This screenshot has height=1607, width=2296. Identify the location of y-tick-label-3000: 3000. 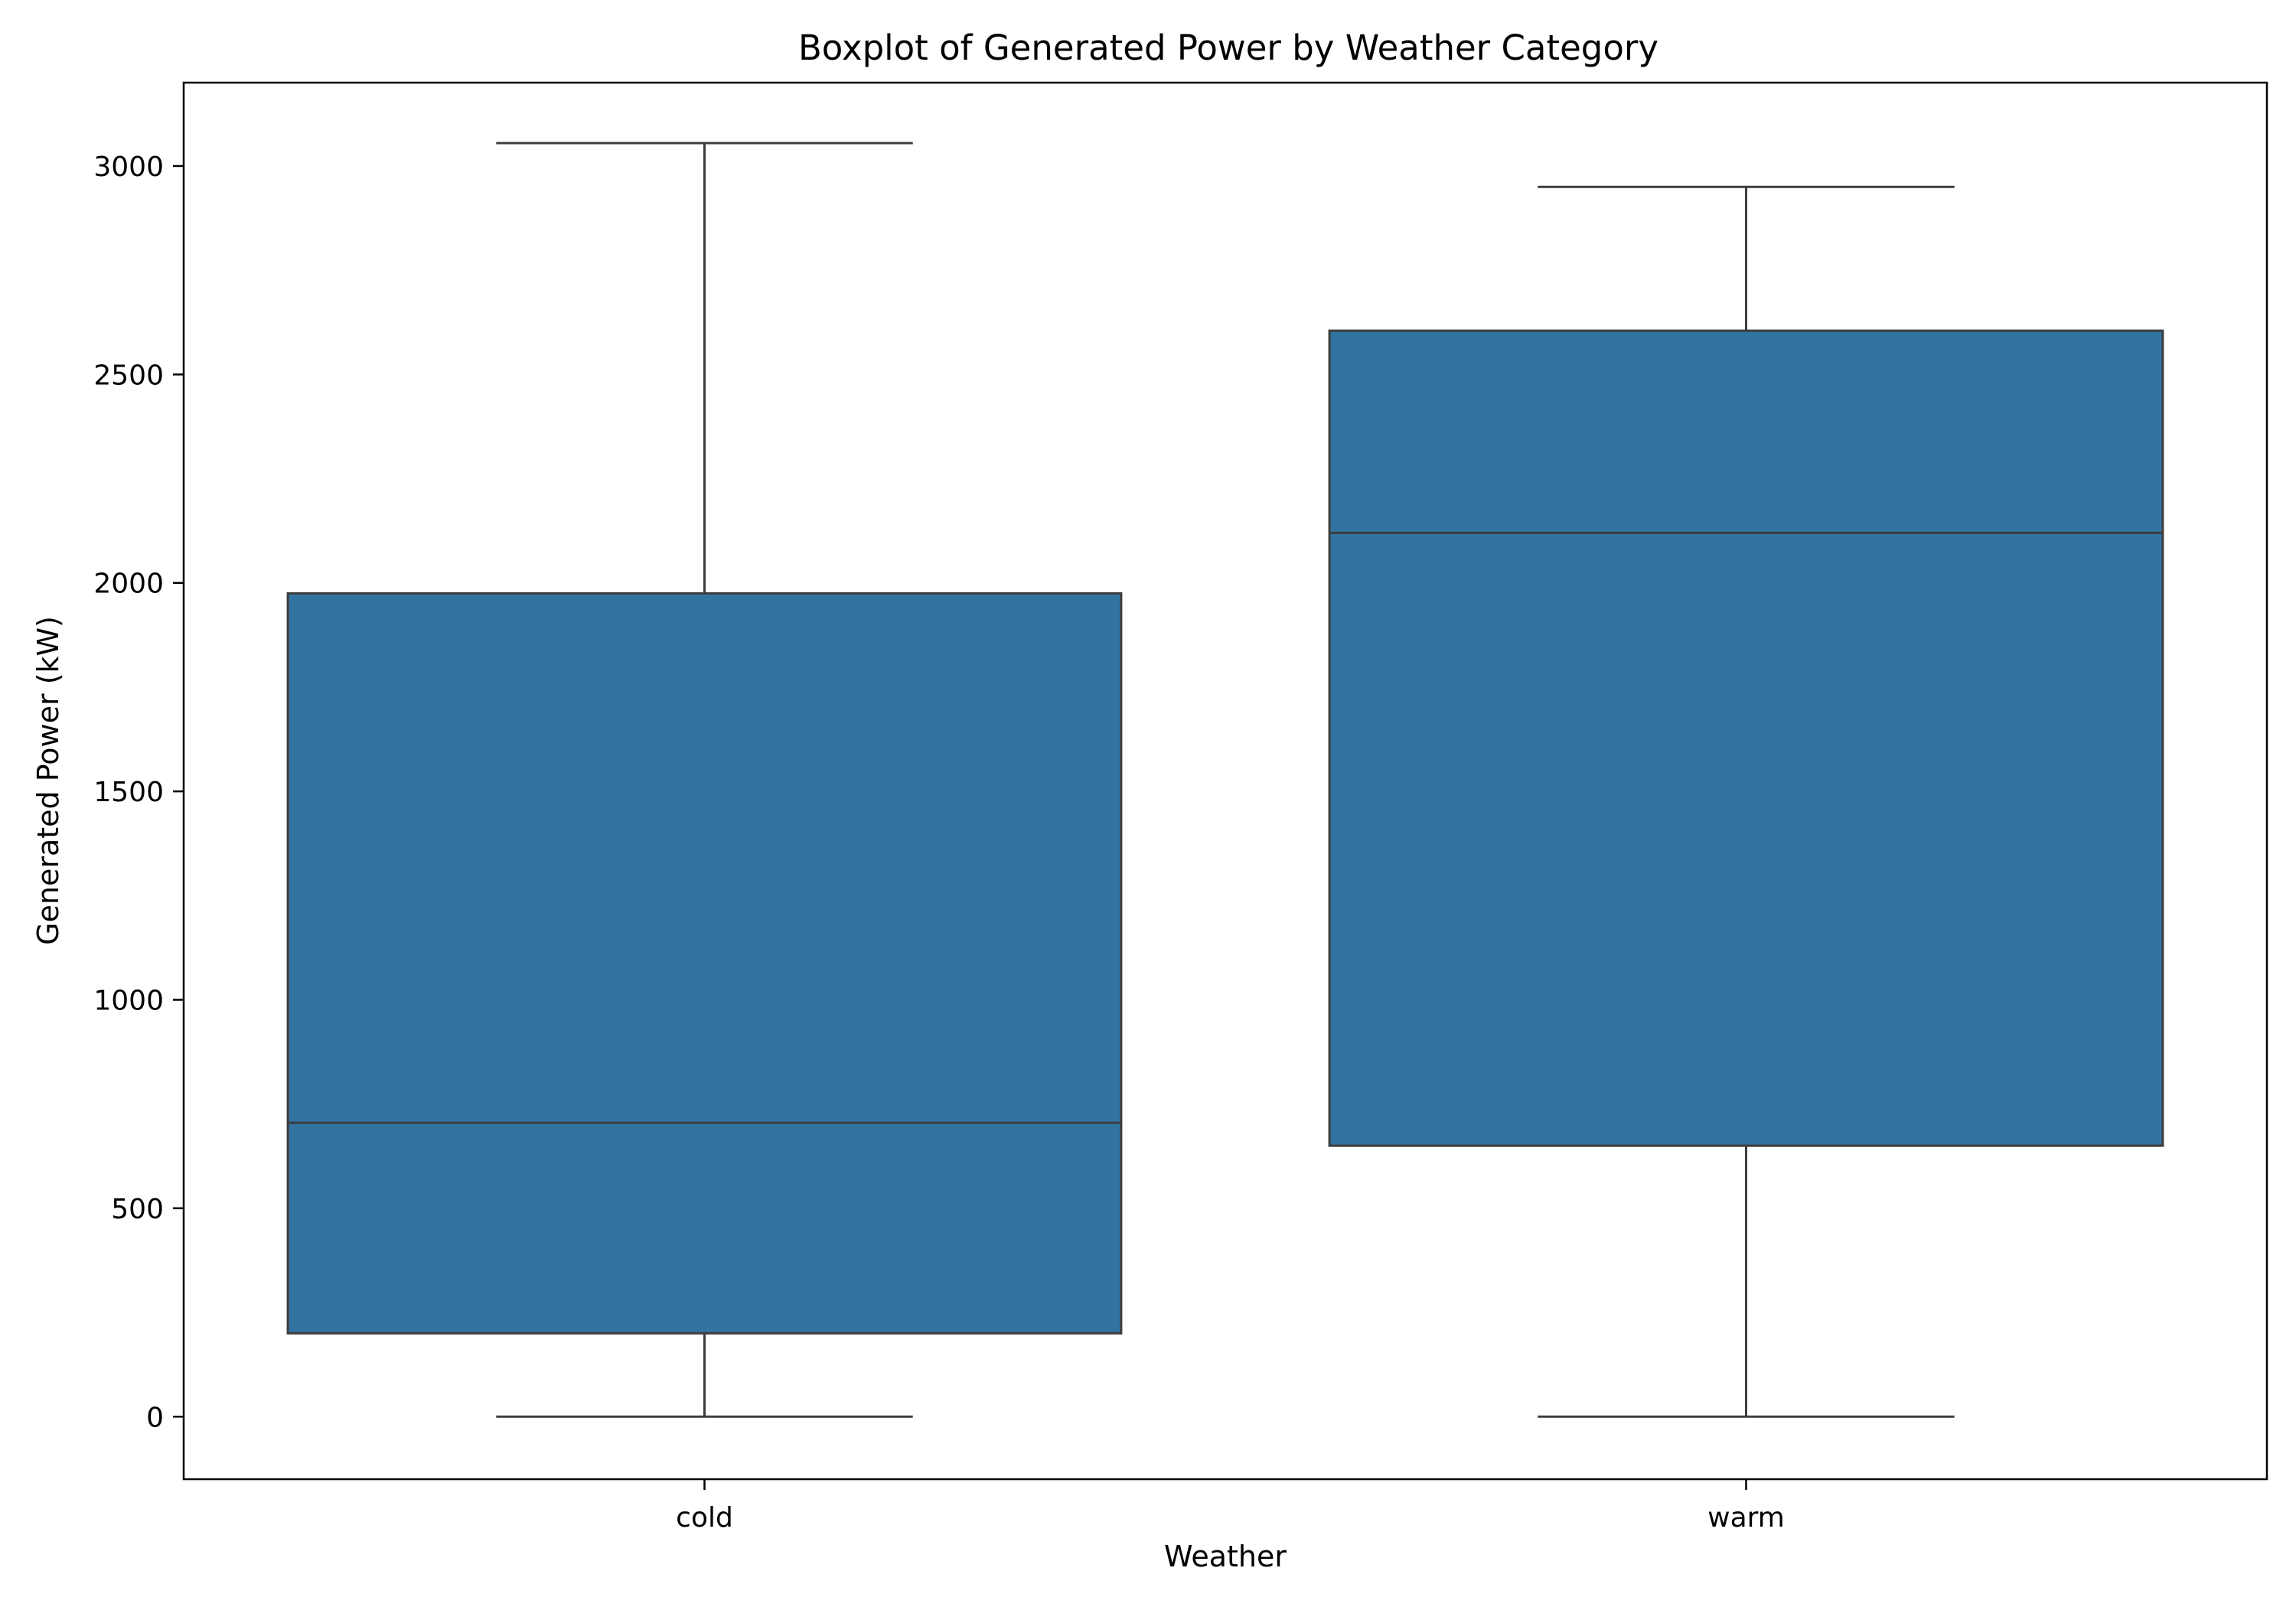
(128, 167).